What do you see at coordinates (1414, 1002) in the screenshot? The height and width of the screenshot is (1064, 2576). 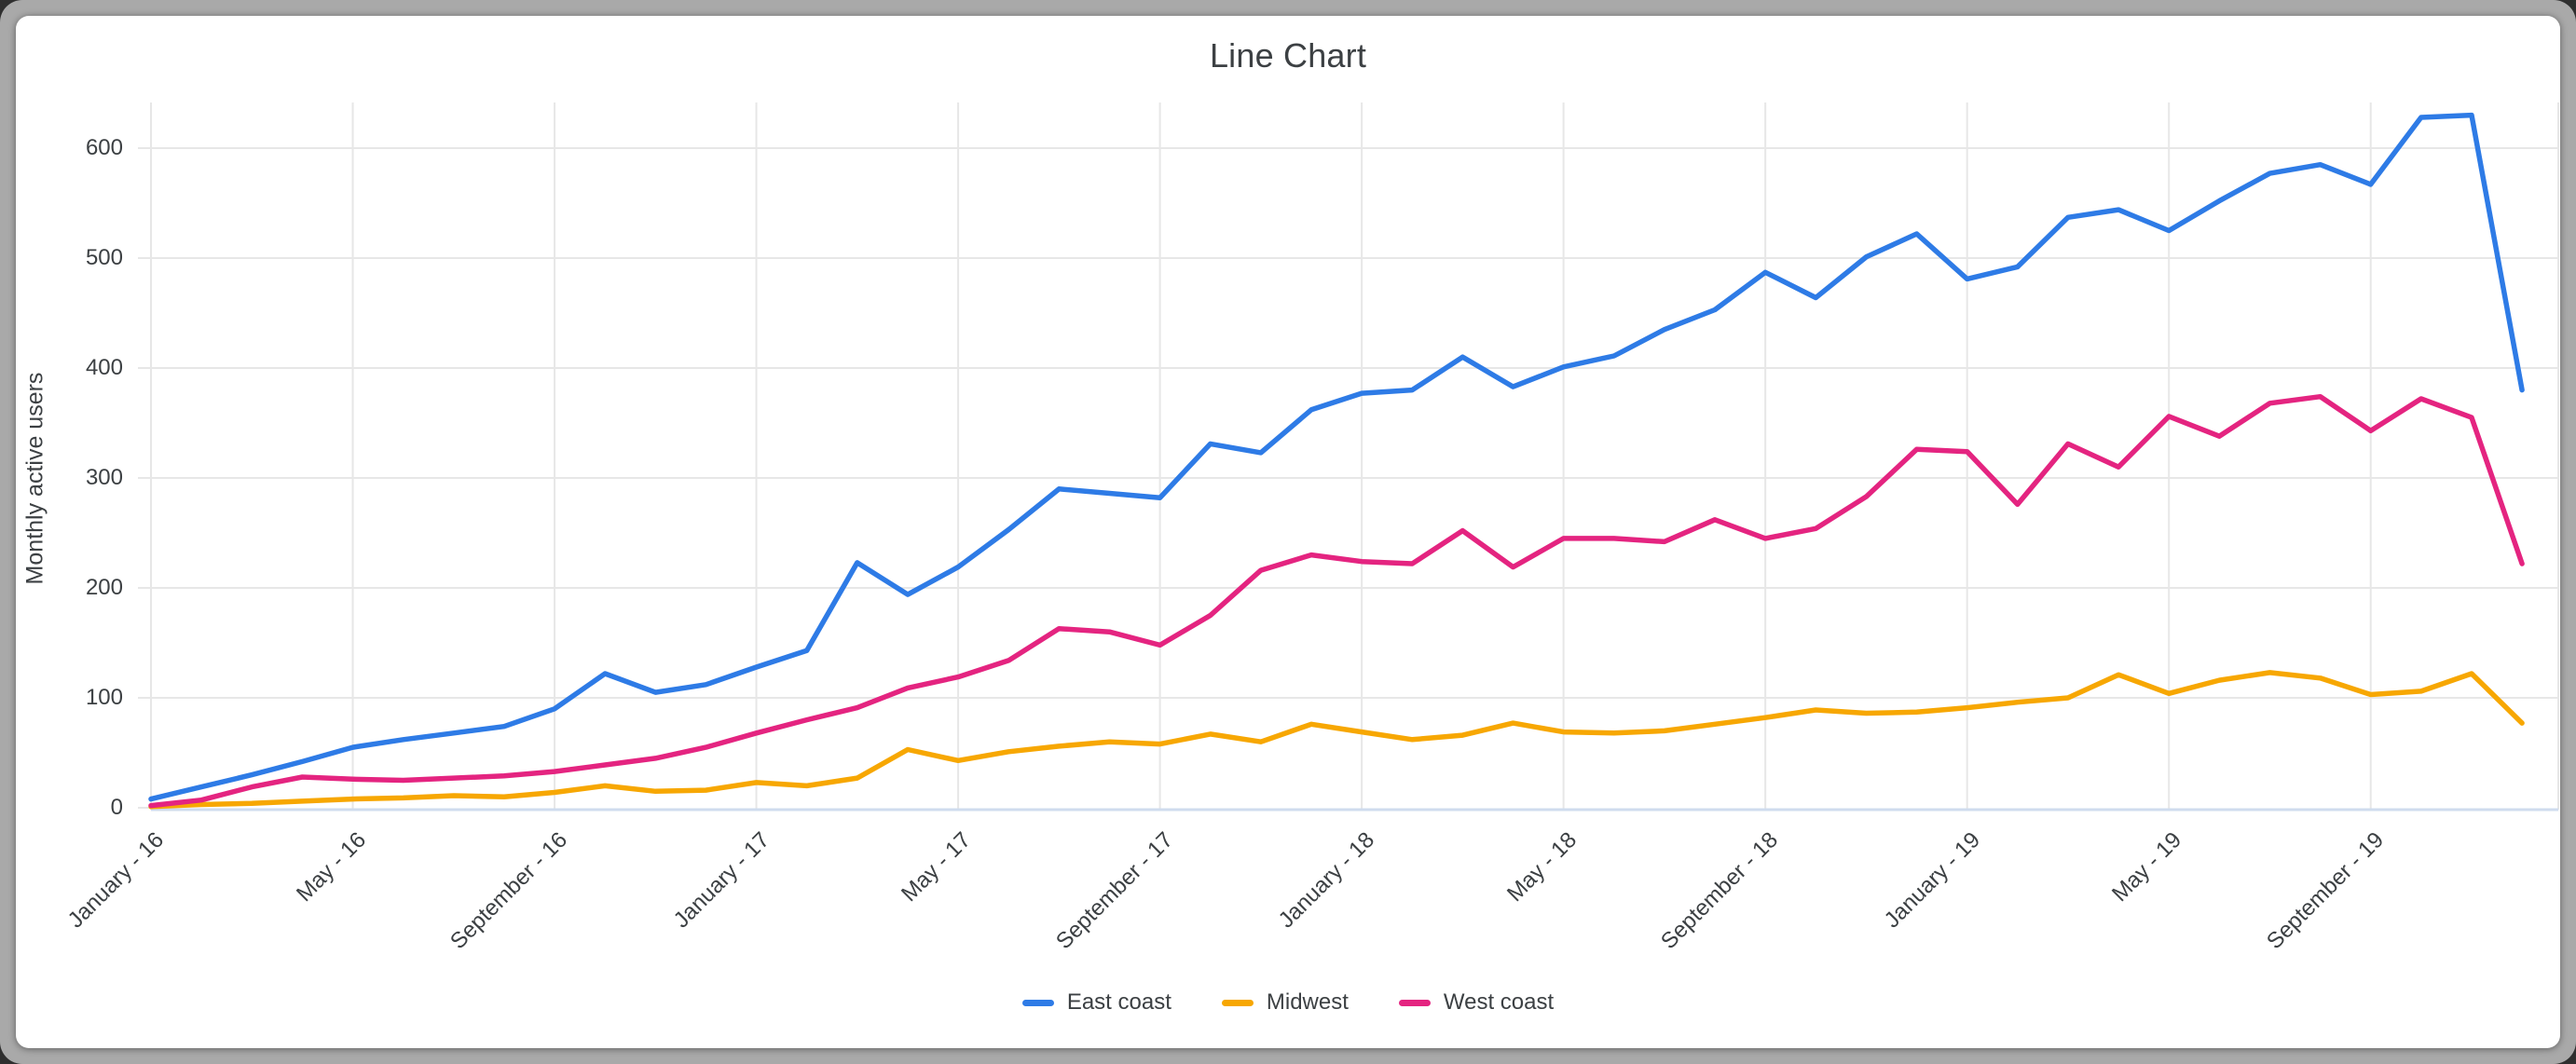 I see `legend-swatch-west-coast` at bounding box center [1414, 1002].